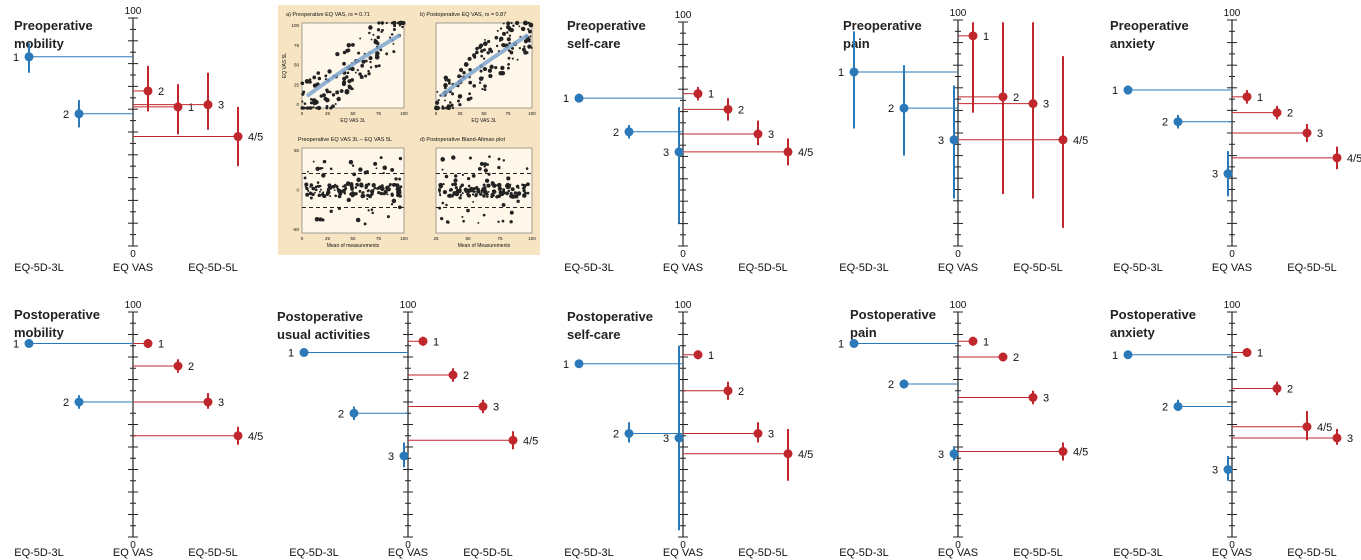  What do you see at coordinates (1149, 34) in the screenshot?
I see `panel-title: Preoperative anxiety` at bounding box center [1149, 34].